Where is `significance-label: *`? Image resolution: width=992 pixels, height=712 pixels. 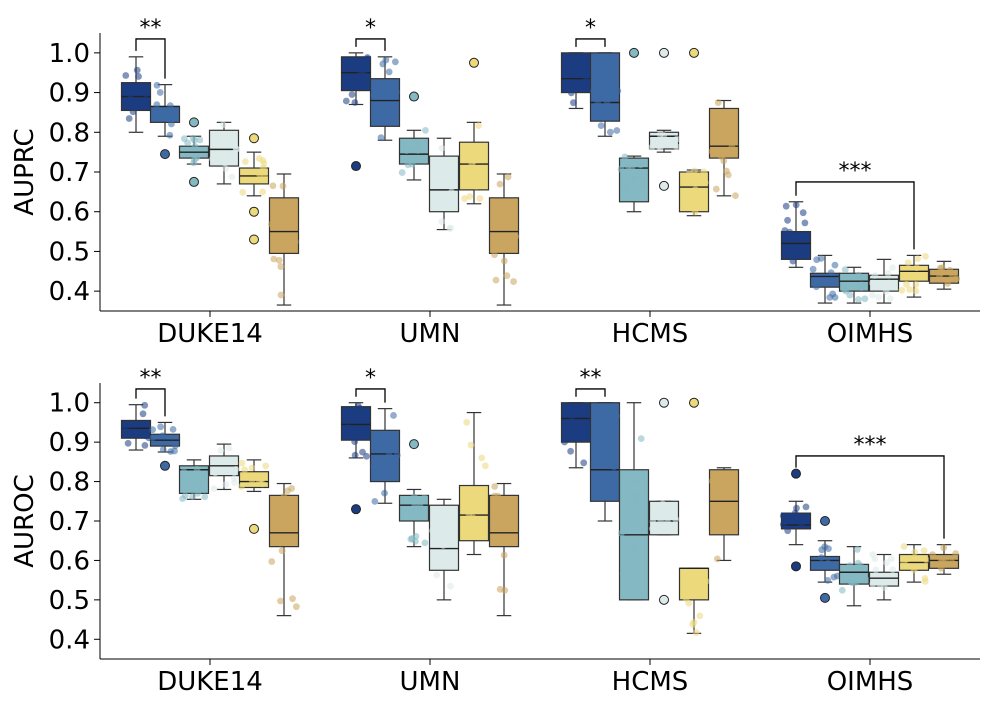 significance-label: * is located at coordinates (370, 28).